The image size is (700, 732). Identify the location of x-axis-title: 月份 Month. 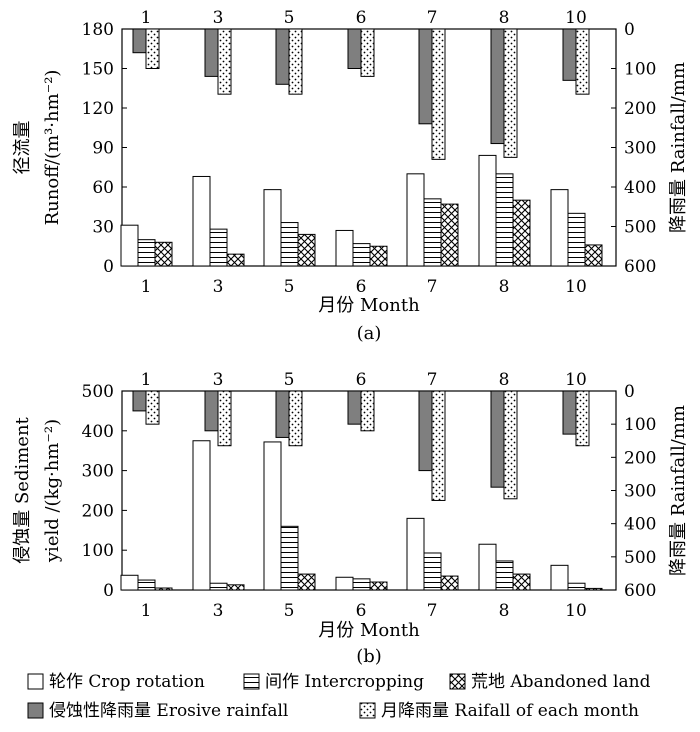
(369, 305).